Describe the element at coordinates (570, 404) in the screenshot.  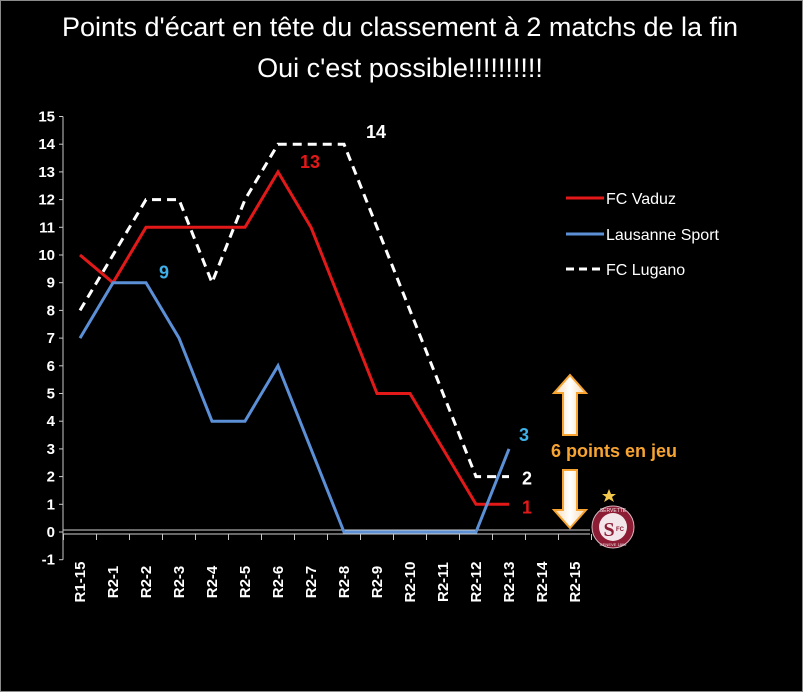
I see `up-arrow-icon` at that location.